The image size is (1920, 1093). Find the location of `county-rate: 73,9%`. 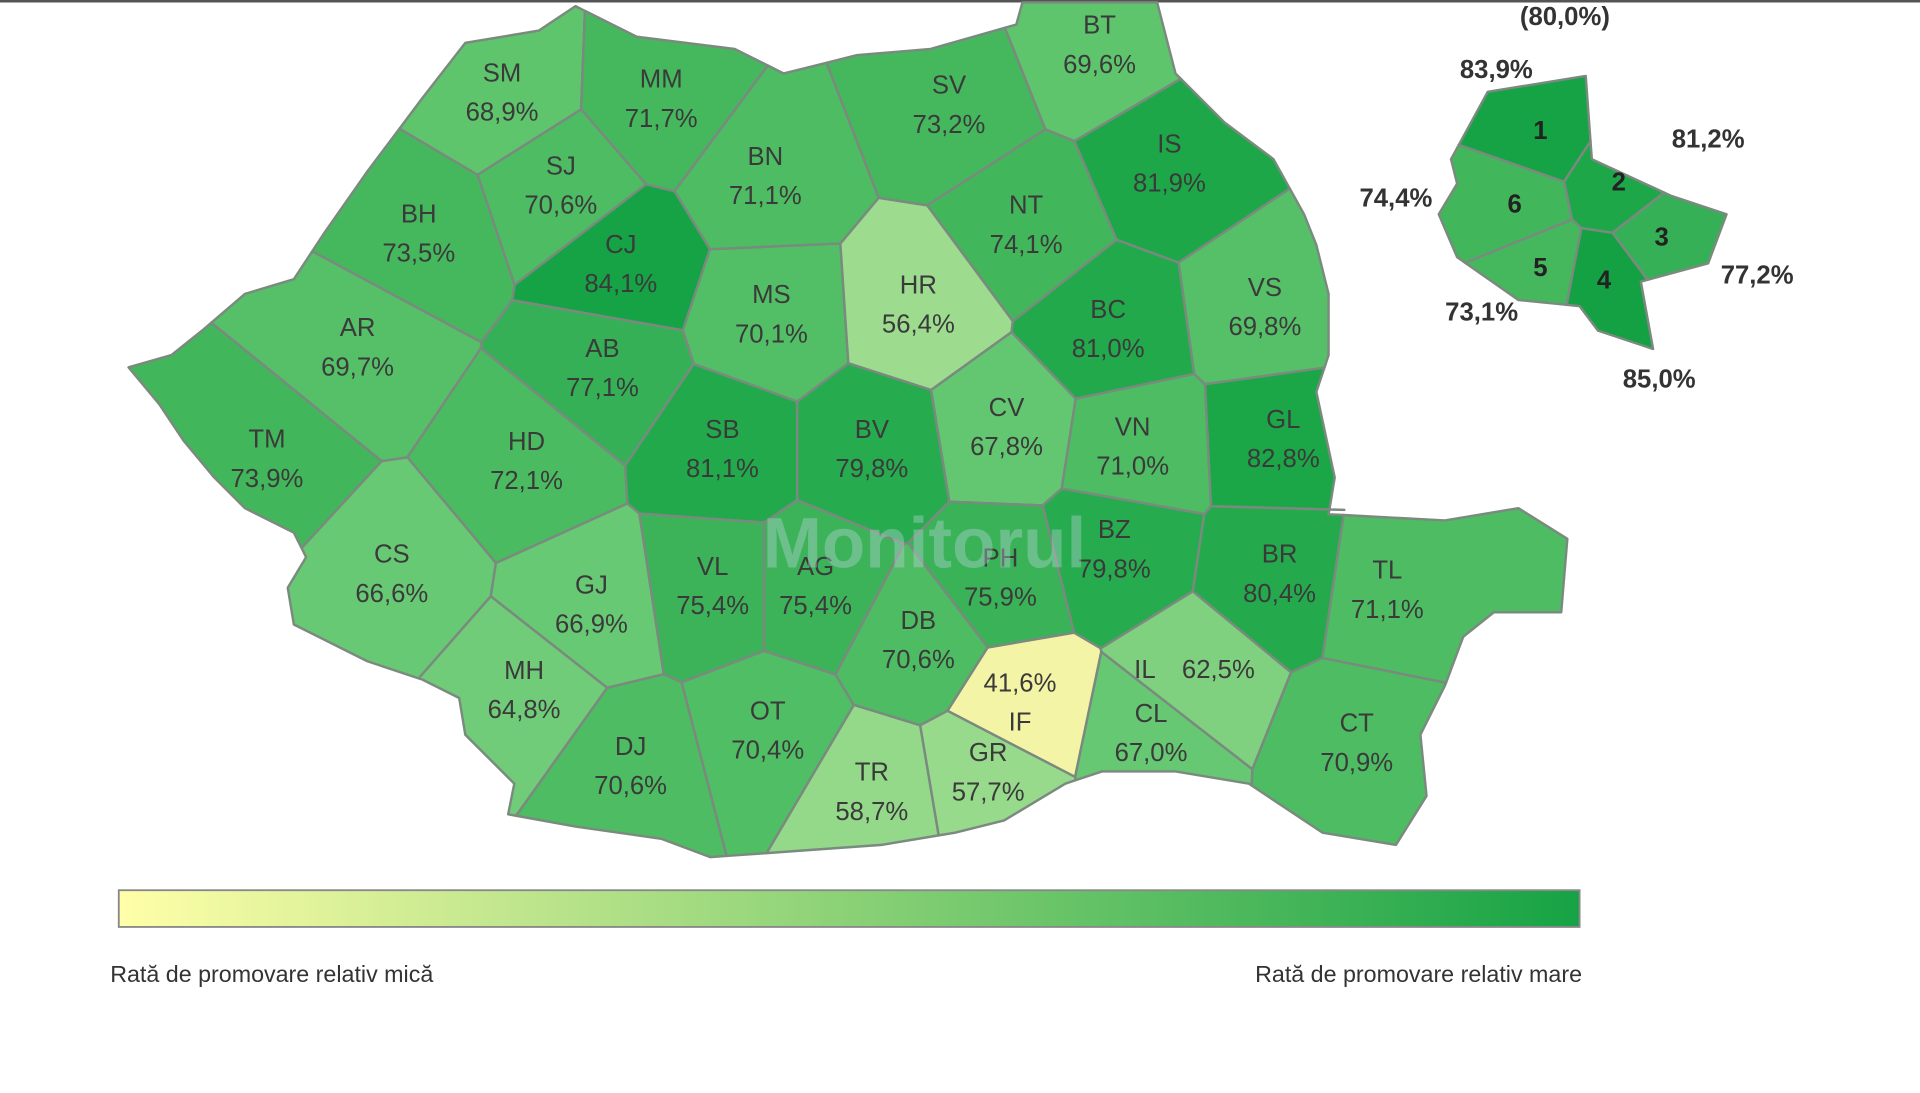

county-rate: 73,9% is located at coordinates (266, 479).